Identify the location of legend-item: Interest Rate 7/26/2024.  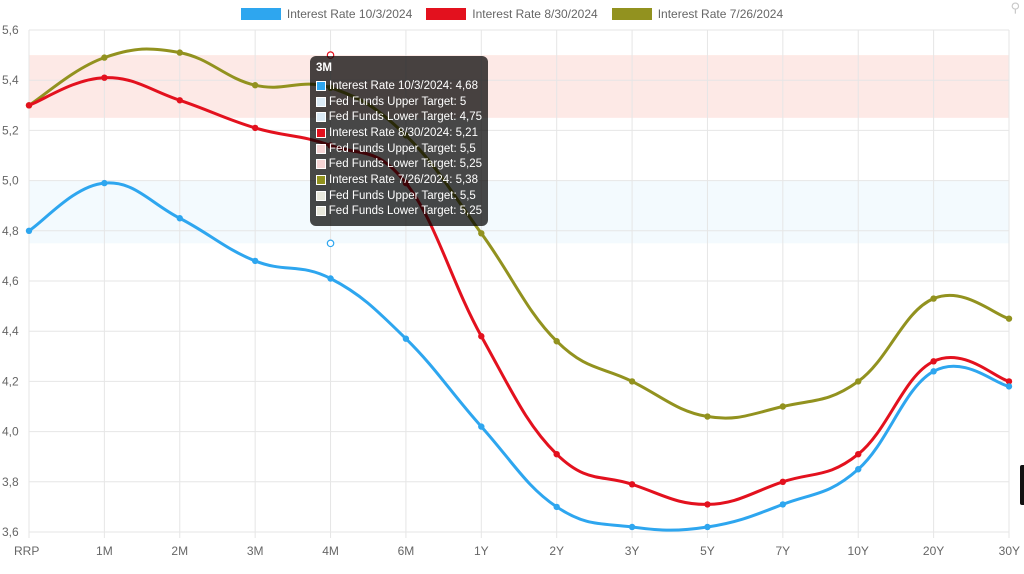
(697, 14).